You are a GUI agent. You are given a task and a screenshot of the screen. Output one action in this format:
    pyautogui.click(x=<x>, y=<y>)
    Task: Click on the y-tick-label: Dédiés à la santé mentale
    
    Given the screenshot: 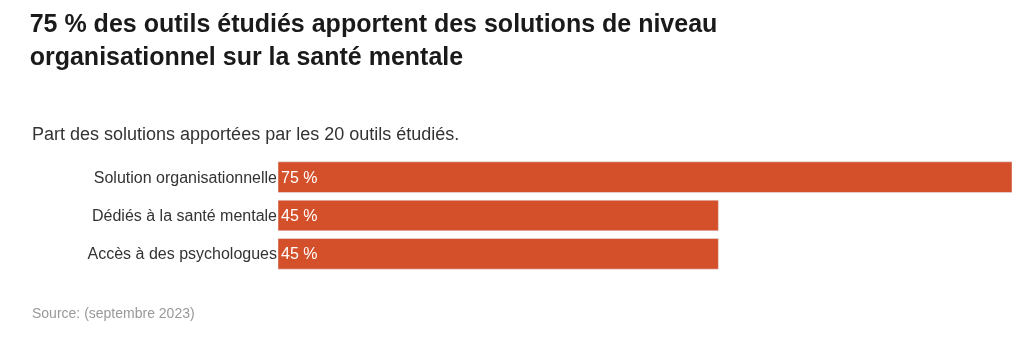 What is the action you would take?
    pyautogui.click(x=185, y=216)
    